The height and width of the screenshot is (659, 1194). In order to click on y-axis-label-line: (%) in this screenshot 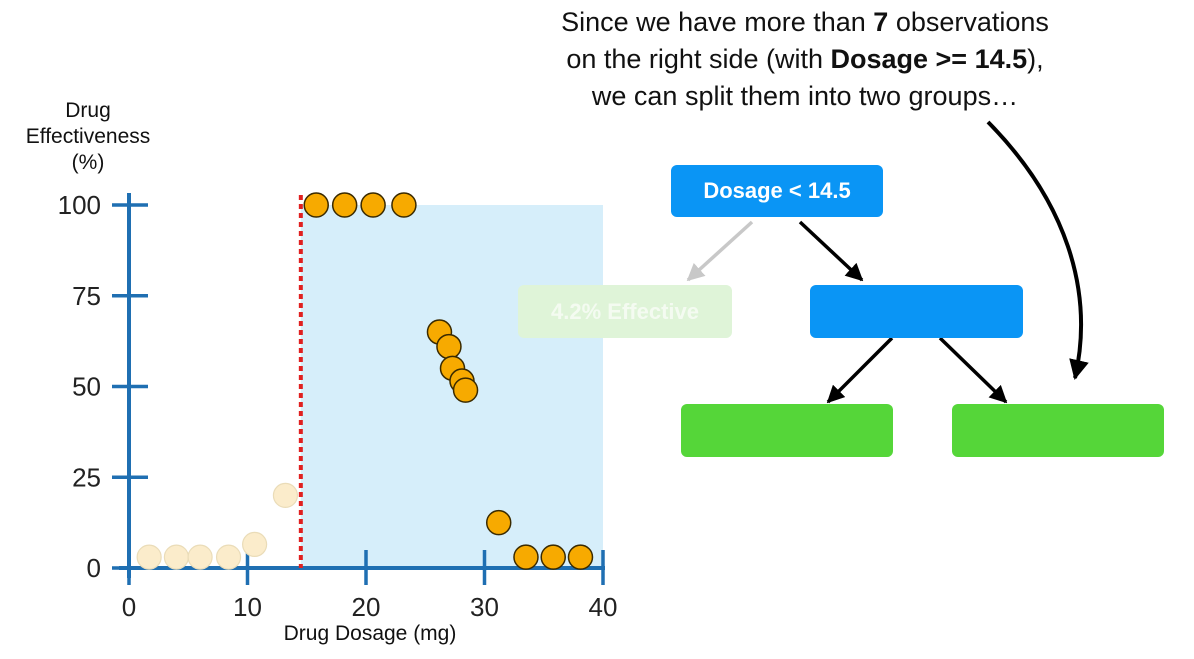, I will do `click(88, 162)`.